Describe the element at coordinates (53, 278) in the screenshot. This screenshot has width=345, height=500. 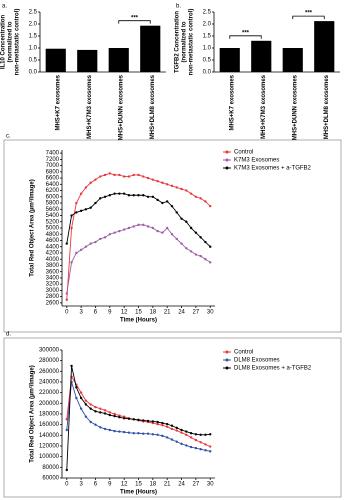
I see `y-tick-label: 3400` at that location.